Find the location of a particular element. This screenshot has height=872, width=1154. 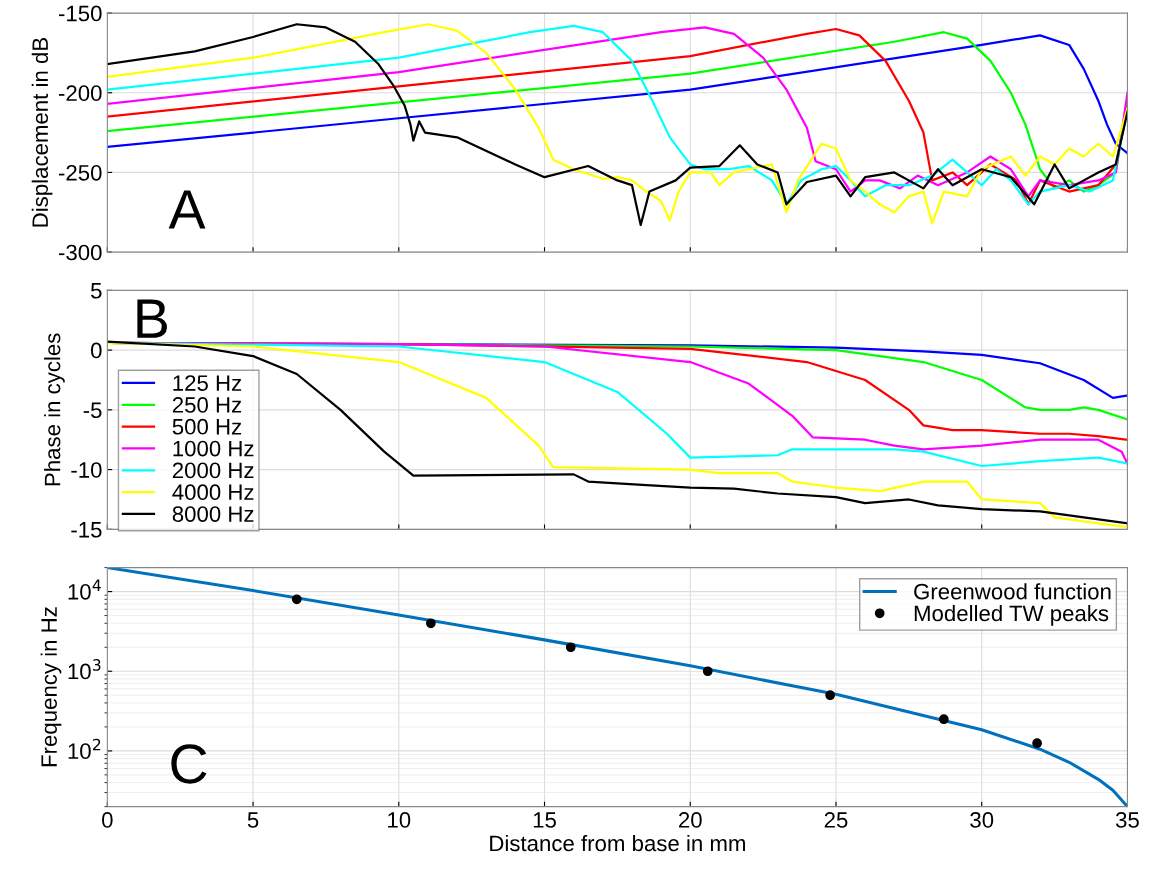

x-tick-label: 25 is located at coordinates (836, 820).